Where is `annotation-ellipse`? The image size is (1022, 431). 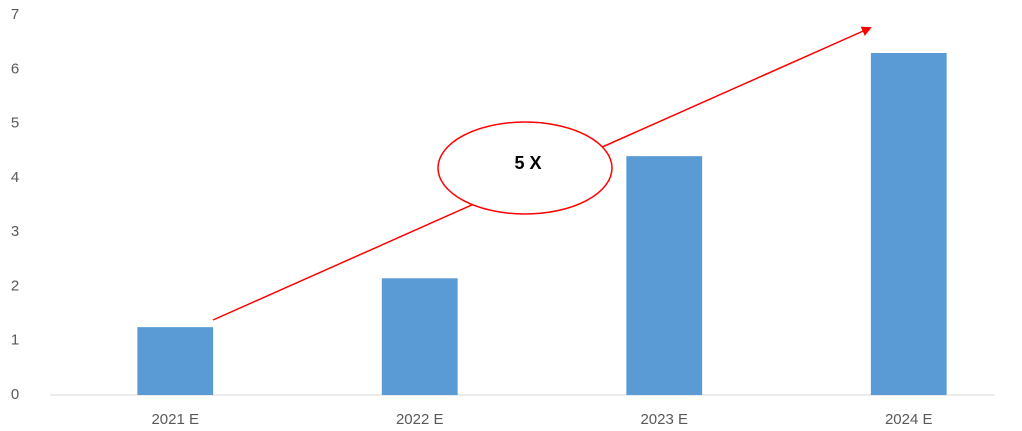 annotation-ellipse is located at coordinates (525, 168).